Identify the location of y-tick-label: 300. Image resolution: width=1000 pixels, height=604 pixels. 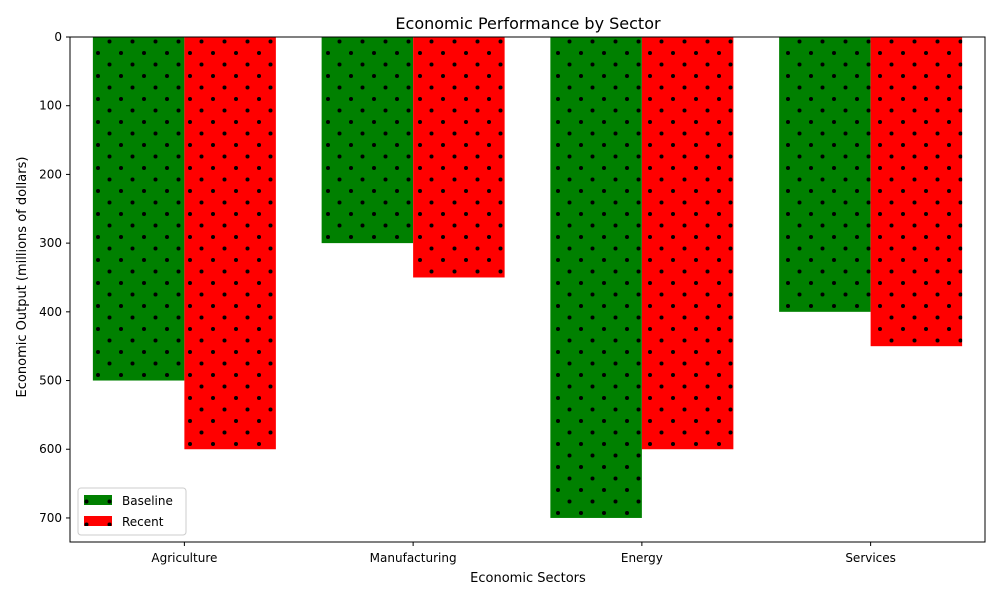
(50, 243).